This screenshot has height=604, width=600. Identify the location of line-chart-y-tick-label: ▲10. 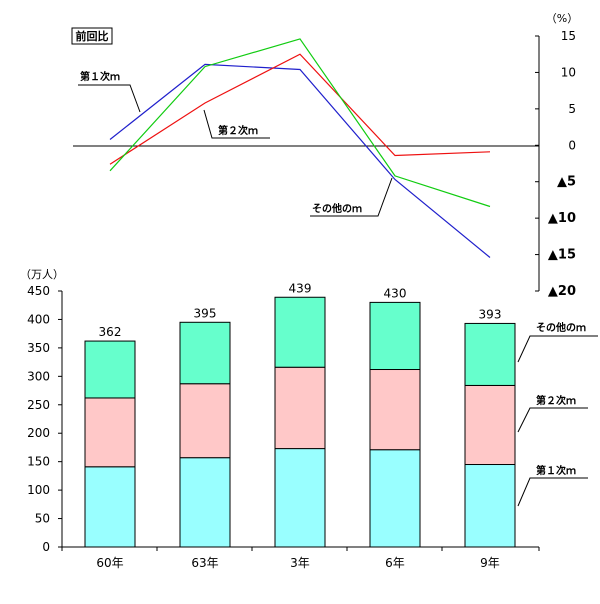
(562, 218).